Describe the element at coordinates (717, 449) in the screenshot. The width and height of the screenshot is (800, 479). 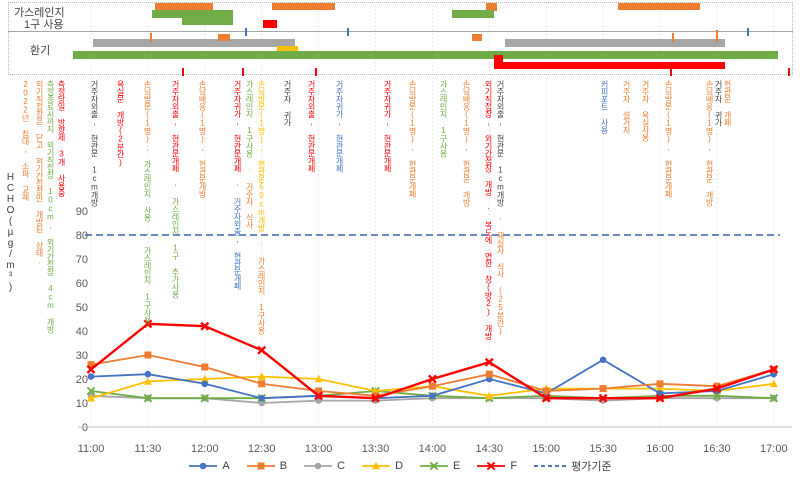
I see `x-tick-label: 16:30` at that location.